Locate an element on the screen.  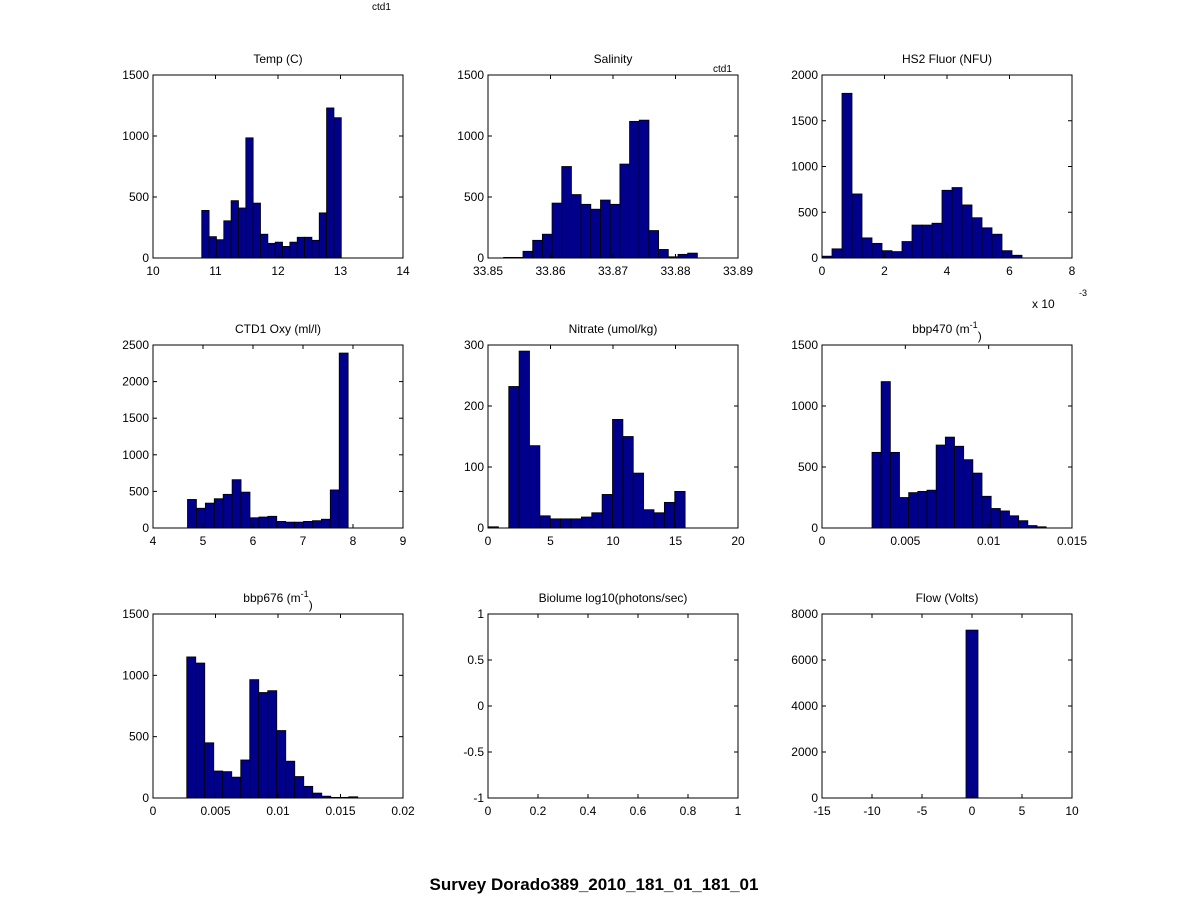
panel-title: Flow (Volts) is located at coordinates (947, 598).